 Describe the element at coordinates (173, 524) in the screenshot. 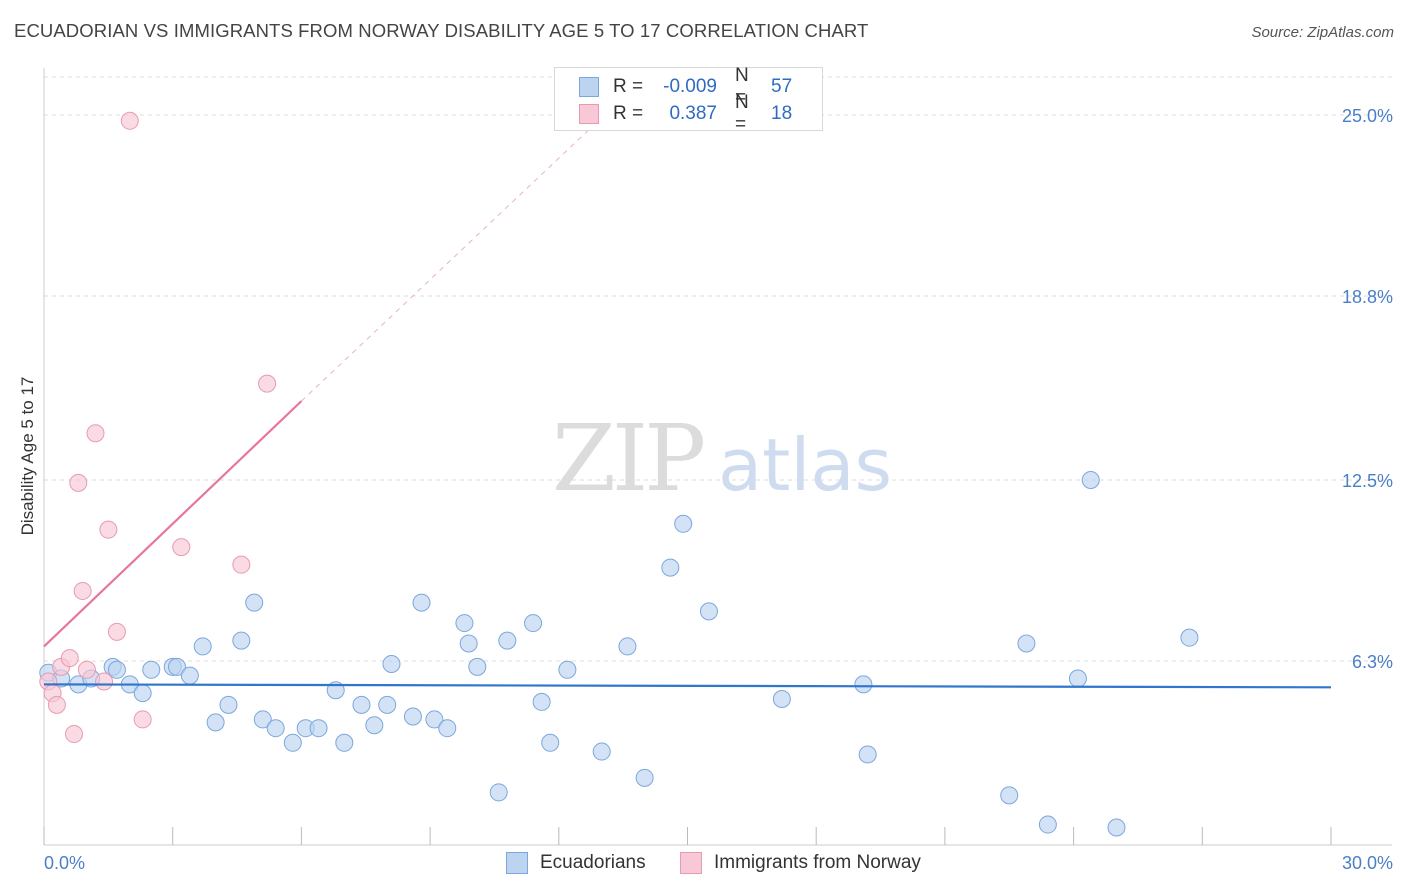

I see `norway-trend-line` at that location.